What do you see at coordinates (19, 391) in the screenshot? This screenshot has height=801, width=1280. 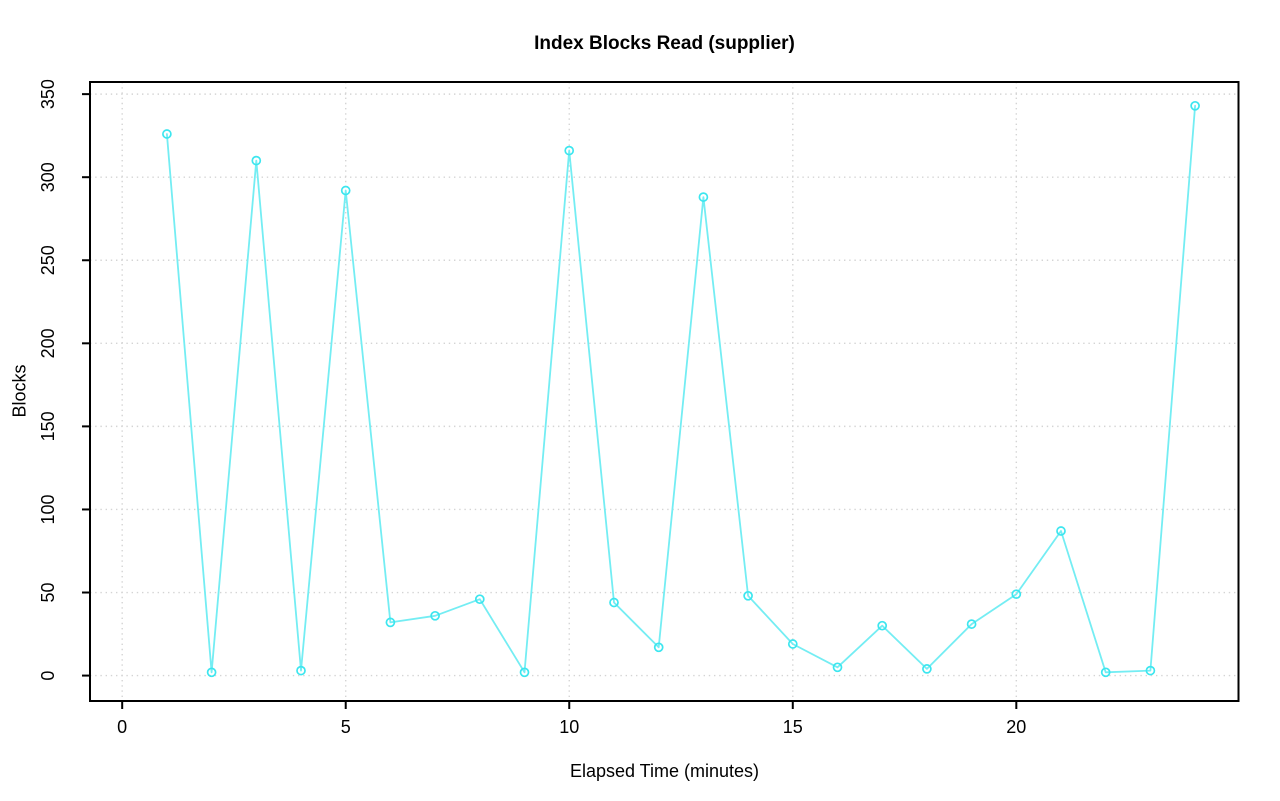 I see `y-axis-label: Blocks` at bounding box center [19, 391].